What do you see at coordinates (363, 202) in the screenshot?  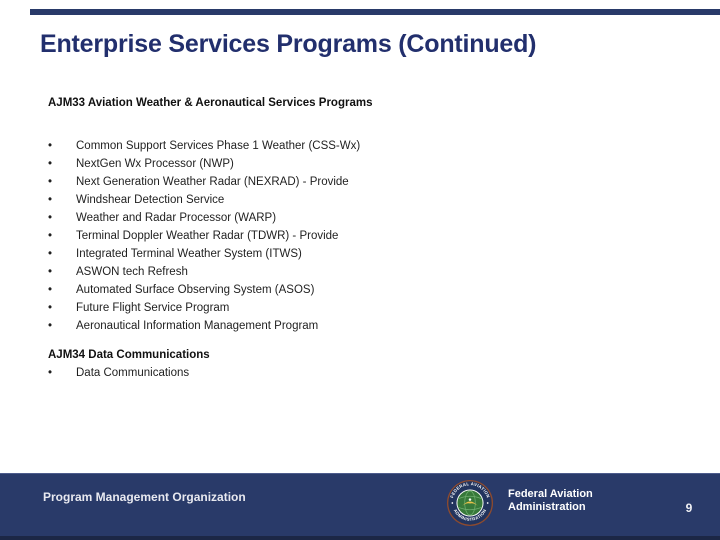 I see `bullet-item: • Windshear Detection Service` at bounding box center [363, 202].